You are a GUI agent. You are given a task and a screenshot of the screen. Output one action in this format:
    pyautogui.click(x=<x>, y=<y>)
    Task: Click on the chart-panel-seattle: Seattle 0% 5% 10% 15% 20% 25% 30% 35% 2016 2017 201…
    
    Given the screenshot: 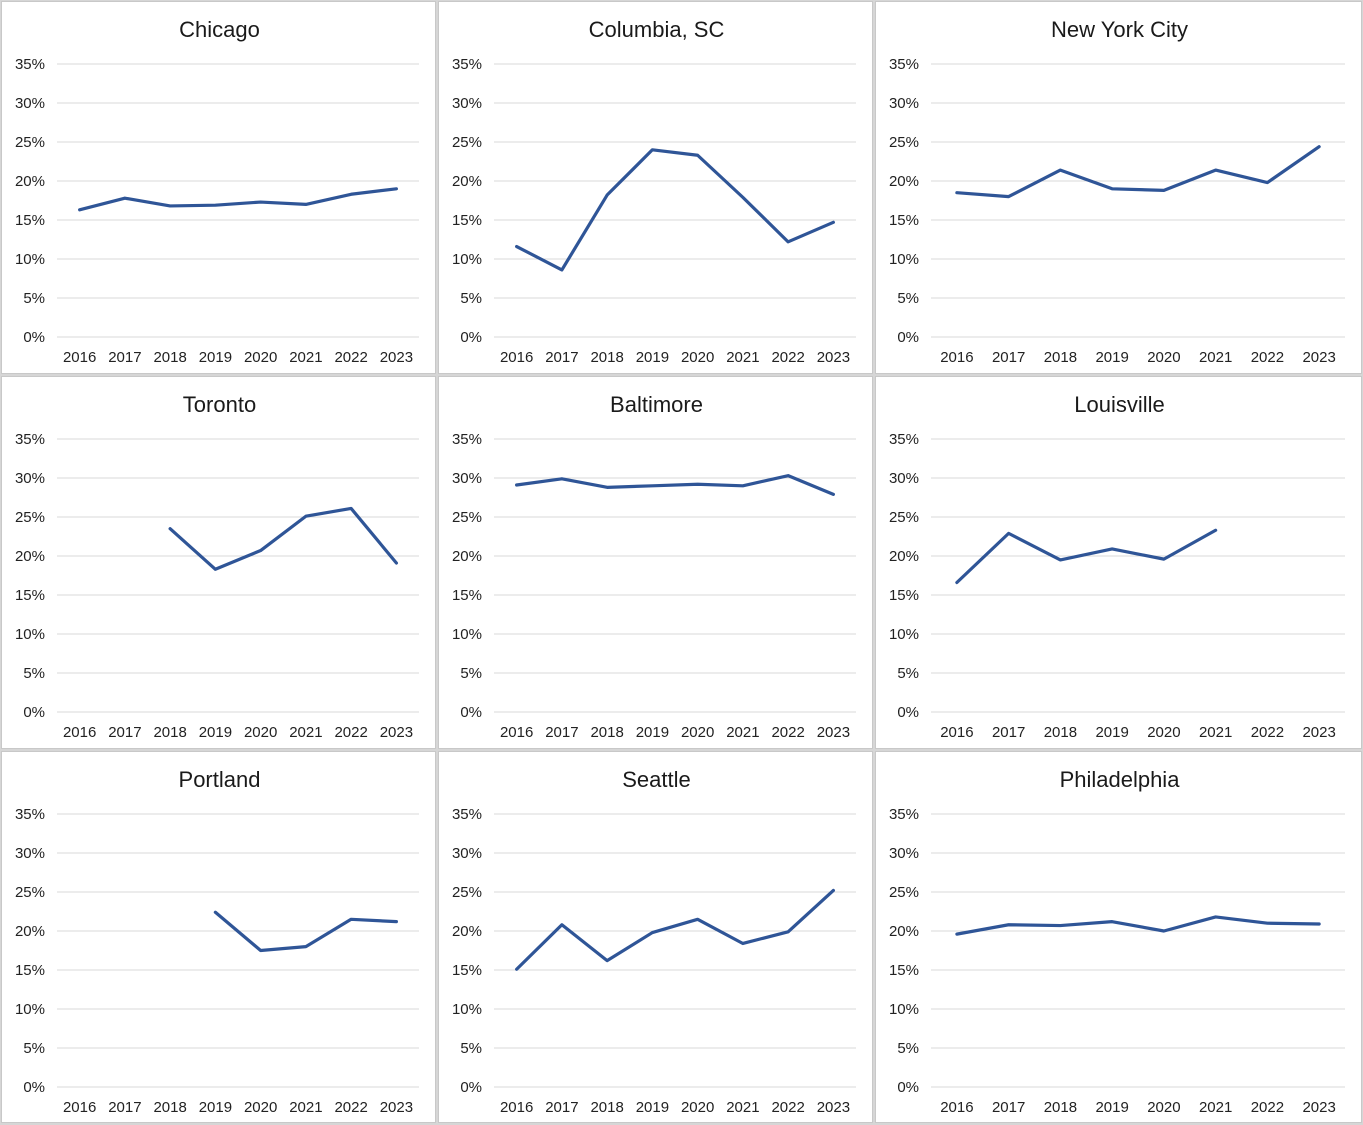 What is the action you would take?
    pyautogui.click(x=655, y=937)
    